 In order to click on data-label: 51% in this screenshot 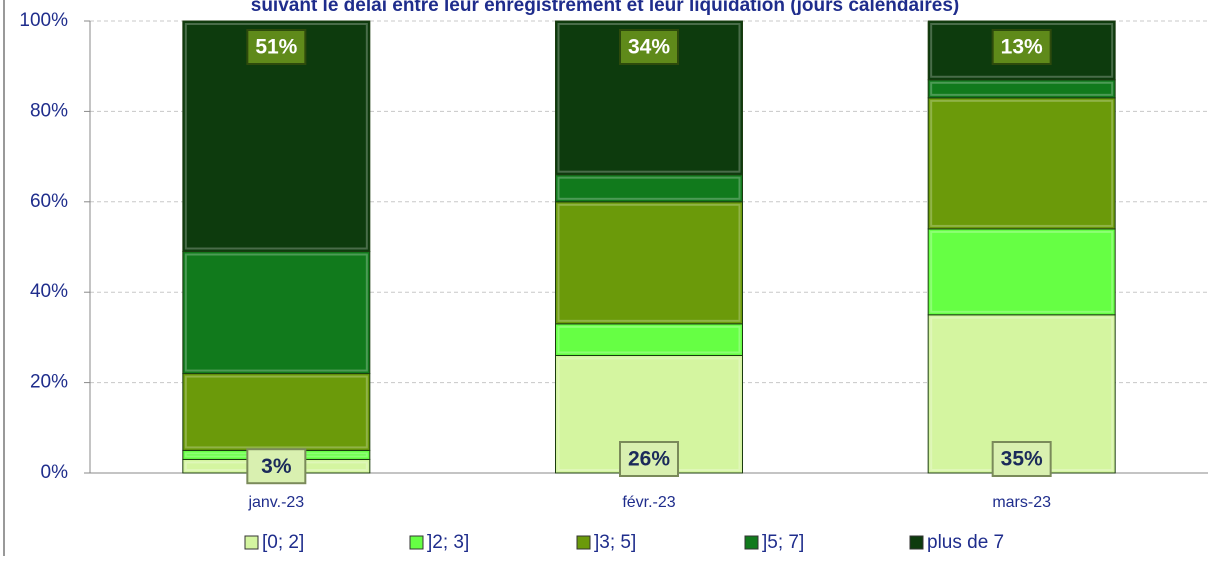, I will do `click(276, 47)`.